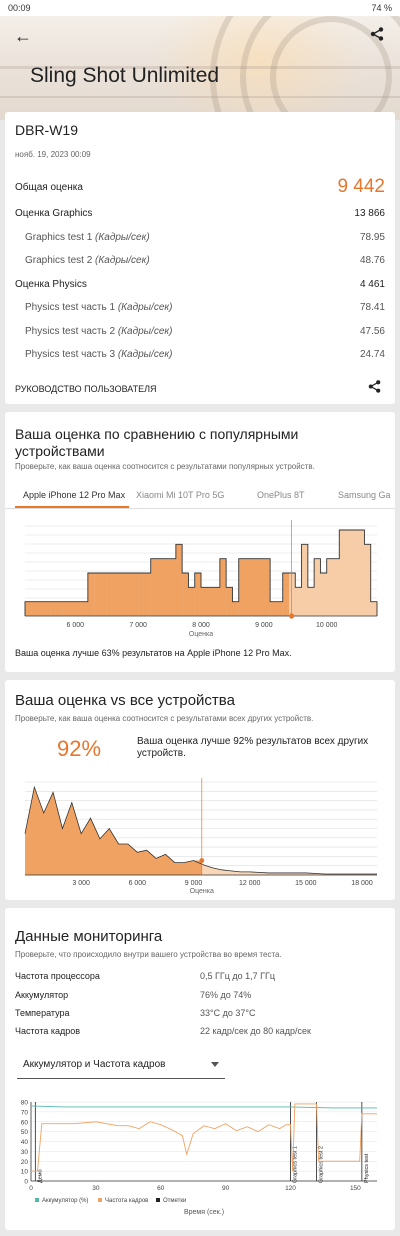 Image resolution: width=400 pixels, height=1236 pixels. Describe the element at coordinates (25, 1152) in the screenshot. I see `y-tick-label: 30` at that location.